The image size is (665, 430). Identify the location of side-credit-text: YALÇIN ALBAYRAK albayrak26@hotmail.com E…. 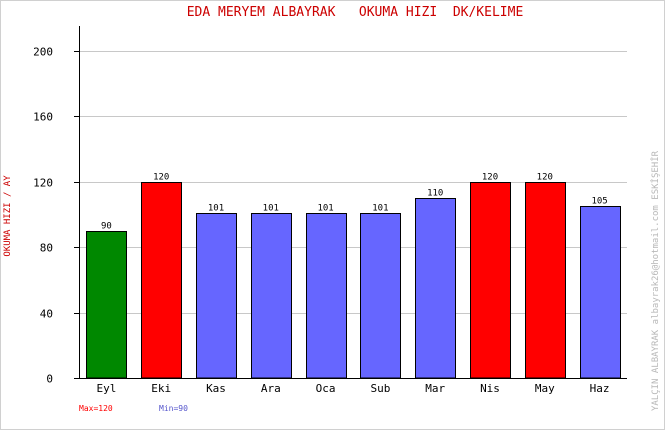
(655, 280).